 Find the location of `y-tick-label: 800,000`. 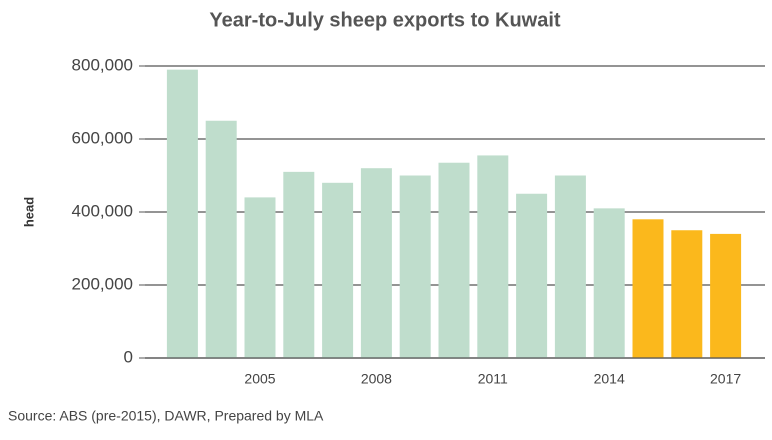

y-tick-label: 800,000 is located at coordinates (102, 64).